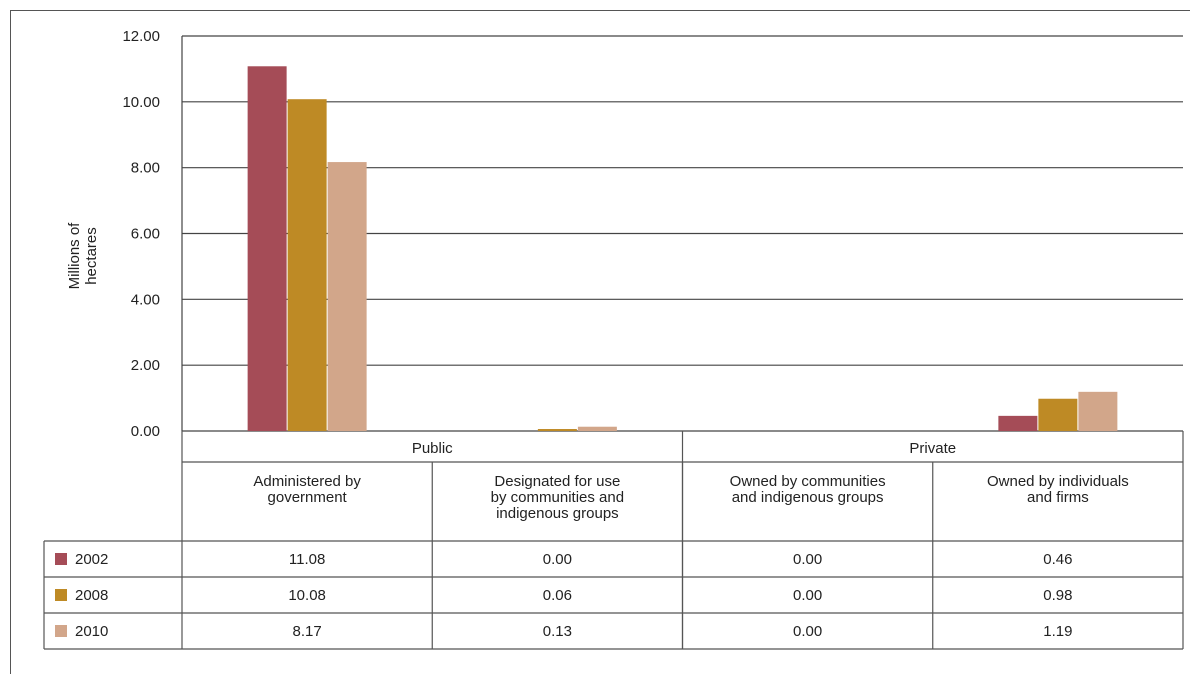 This screenshot has width=1192, height=674. What do you see at coordinates (141, 36) in the screenshot?
I see `y-tick-label: 12.00` at bounding box center [141, 36].